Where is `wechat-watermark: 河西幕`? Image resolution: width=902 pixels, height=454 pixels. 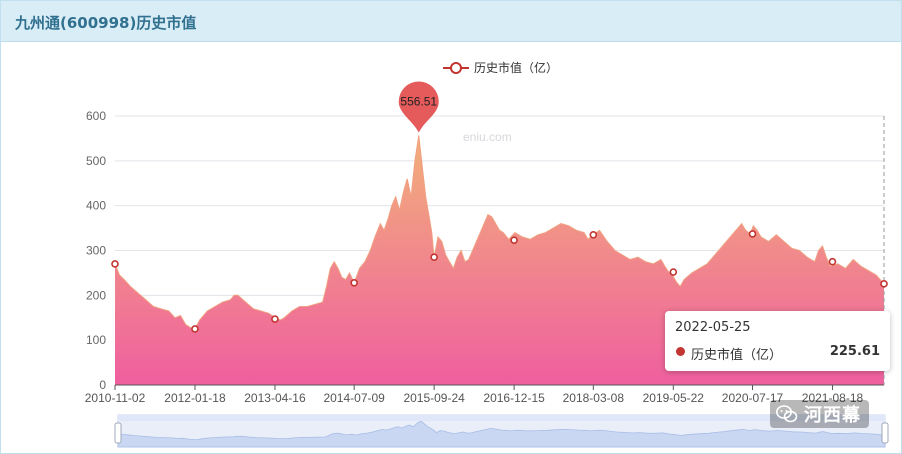 wechat-watermark: 河西幕 is located at coordinates (819, 414).